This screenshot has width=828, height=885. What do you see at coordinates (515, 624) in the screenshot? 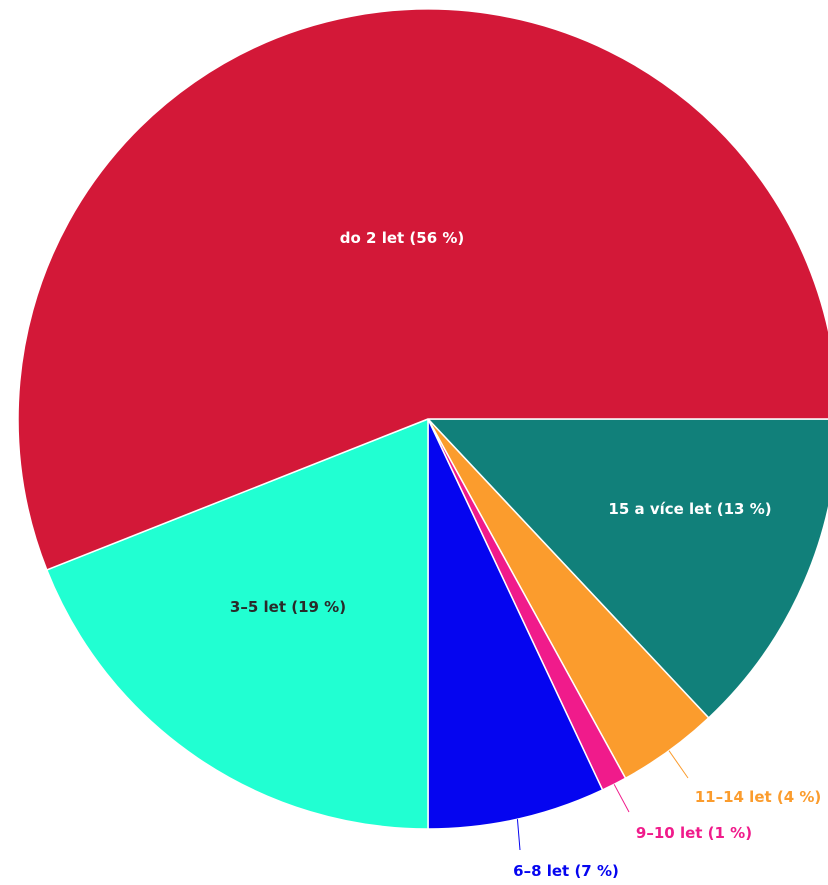
I see `pie-slice` at bounding box center [515, 624].